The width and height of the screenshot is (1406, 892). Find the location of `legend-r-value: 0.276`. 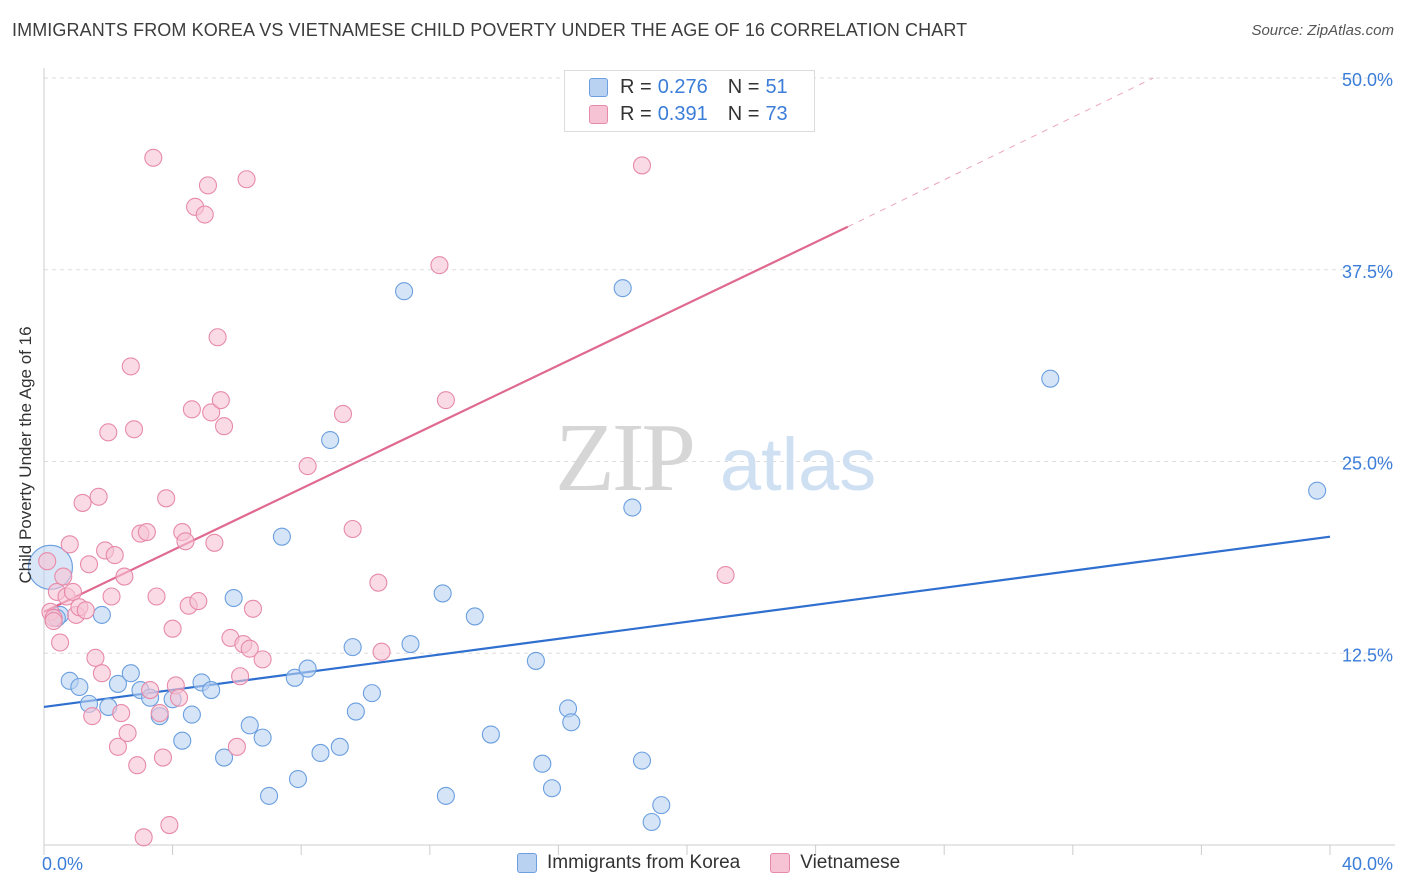

legend-r-value: 0.276 is located at coordinates (682, 86).